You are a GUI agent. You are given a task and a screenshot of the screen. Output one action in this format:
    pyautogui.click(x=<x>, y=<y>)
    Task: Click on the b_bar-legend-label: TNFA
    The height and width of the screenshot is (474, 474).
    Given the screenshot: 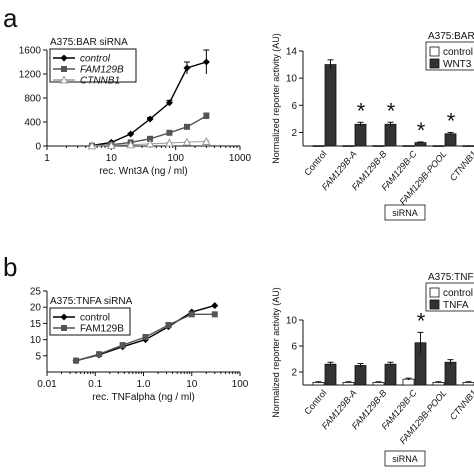 What is the action you would take?
    pyautogui.click(x=456, y=305)
    